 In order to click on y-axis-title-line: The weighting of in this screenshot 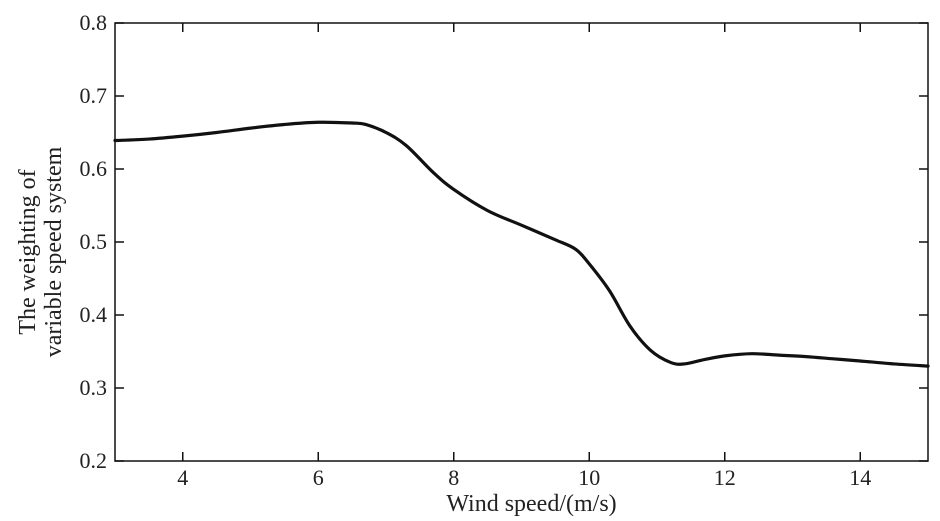, I will do `click(28, 251)`.